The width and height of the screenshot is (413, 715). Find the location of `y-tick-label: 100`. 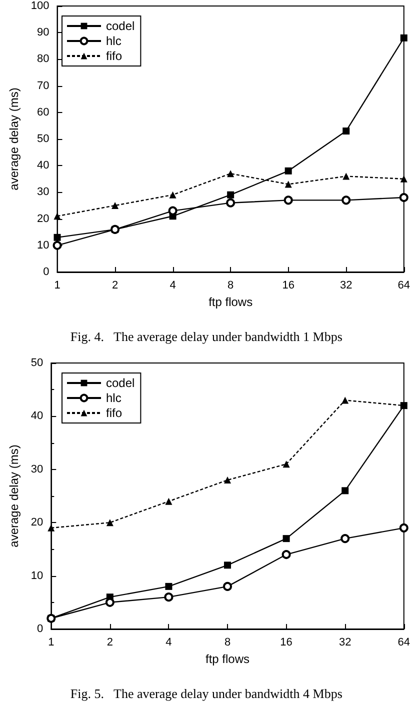

y-tick-label: 100 is located at coordinates (40, 6).